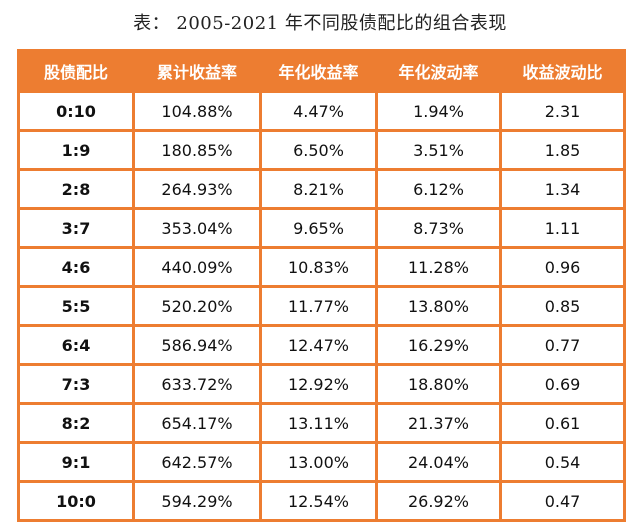  Describe the element at coordinates (562, 423) in the screenshot. I see `return-volatility-ratio-cell: 0.61` at that location.